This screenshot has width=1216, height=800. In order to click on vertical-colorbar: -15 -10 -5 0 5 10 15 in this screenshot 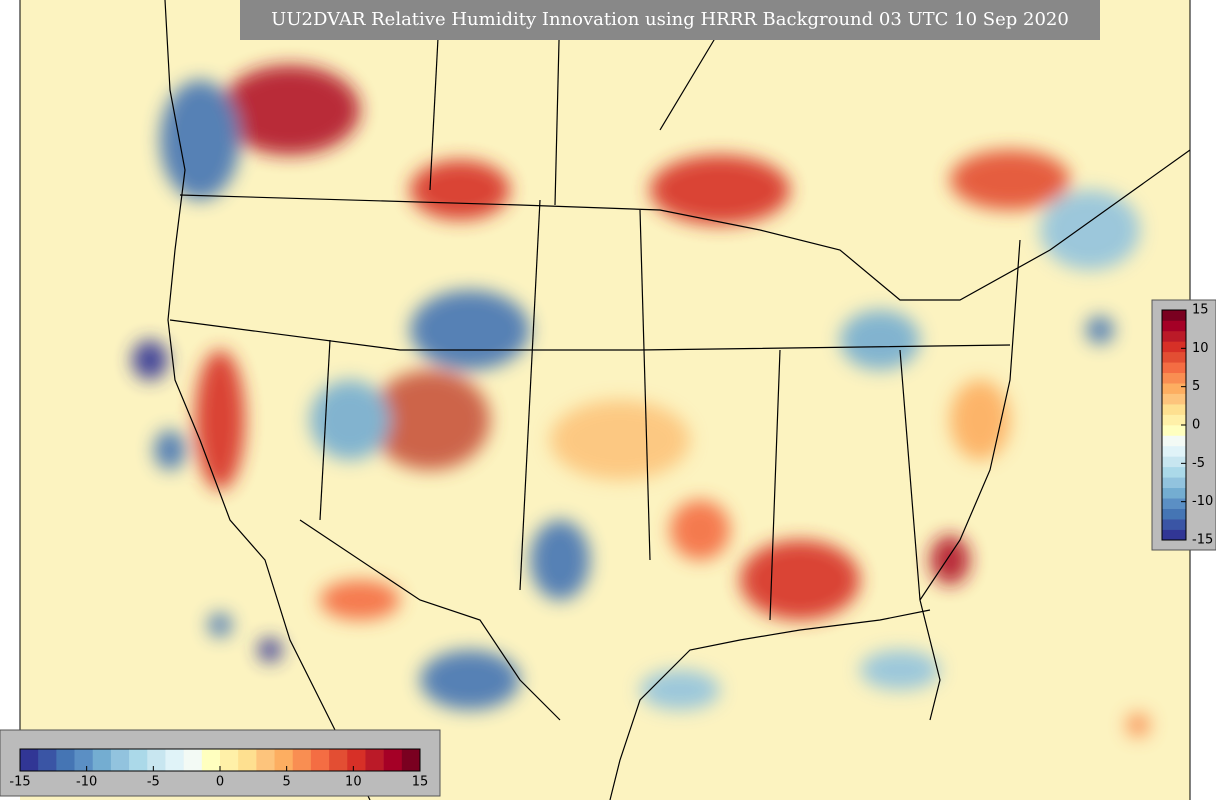, I will do `click(1187, 425)`.